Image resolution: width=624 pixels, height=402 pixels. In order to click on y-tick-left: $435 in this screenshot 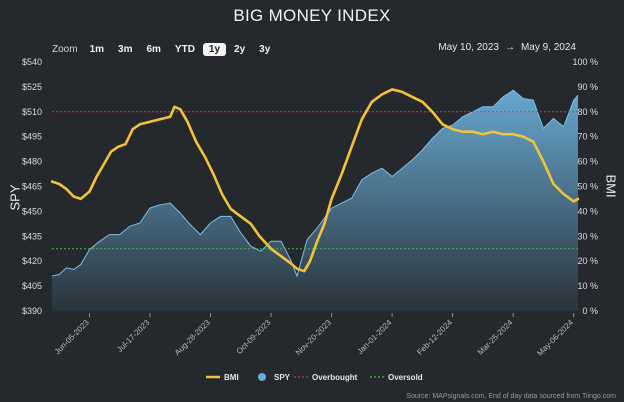, I will do `click(32, 236)`.